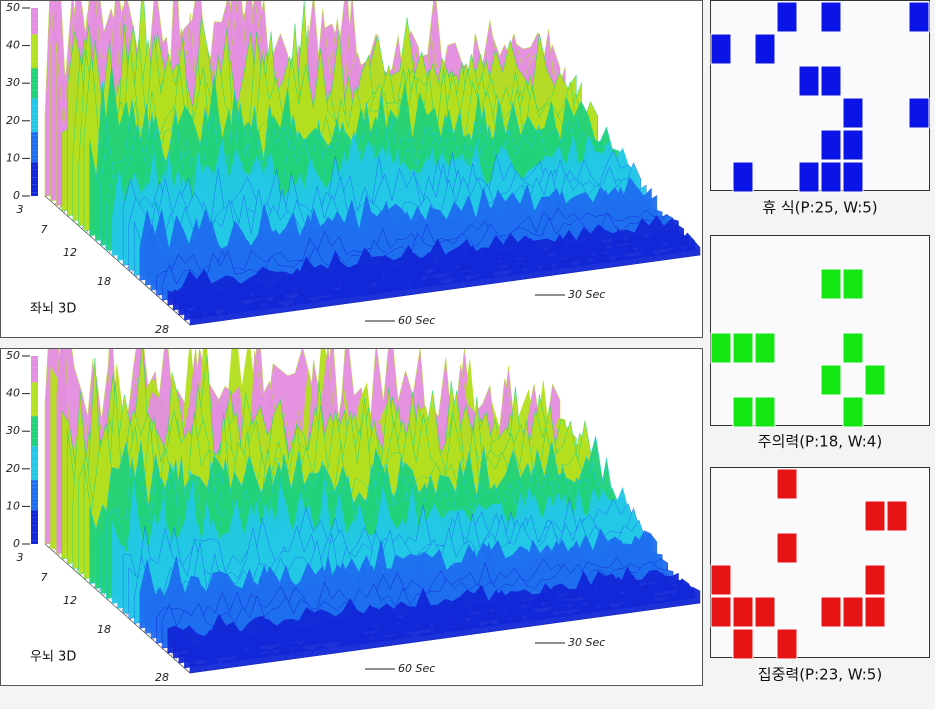 The width and height of the screenshot is (935, 709). Describe the element at coordinates (53, 657) in the screenshot. I see `panel-label: 우뇌 3D` at that location.